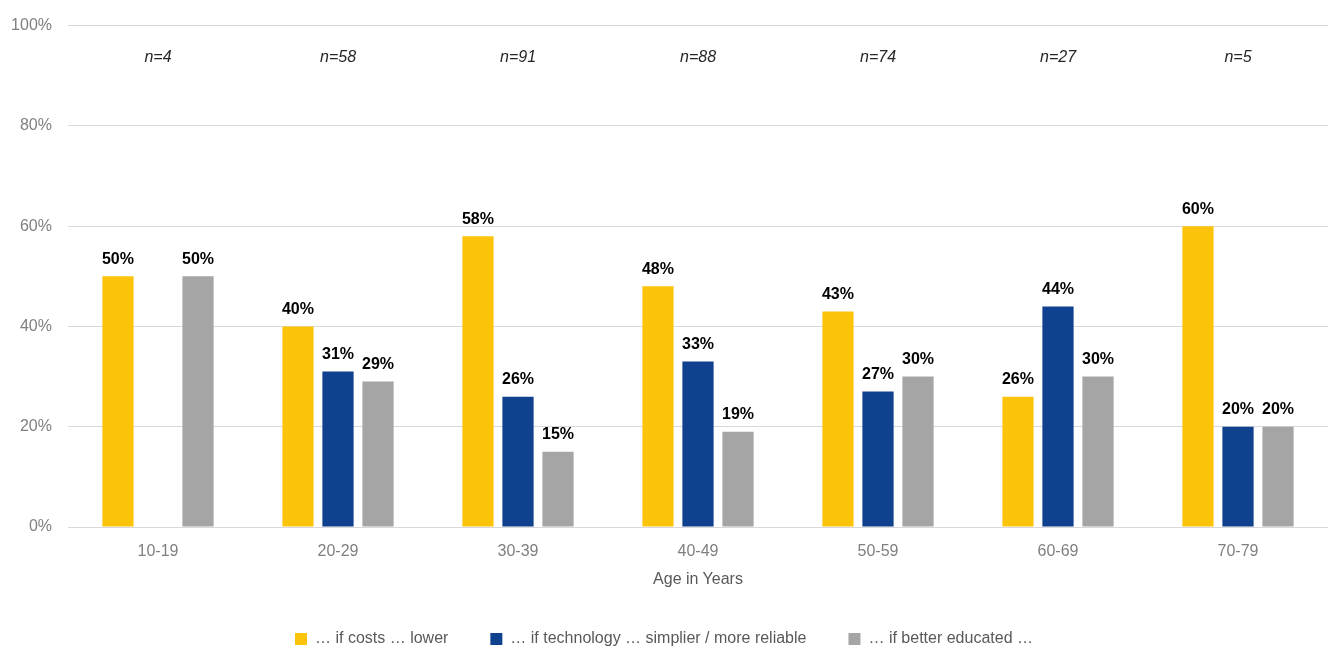  What do you see at coordinates (35, 225) in the screenshot?
I see `y-tick-label: 60%` at bounding box center [35, 225].